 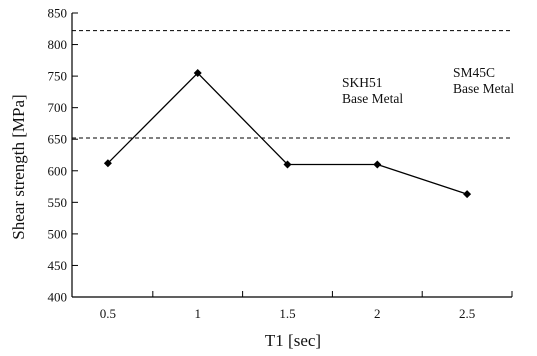 What do you see at coordinates (467, 313) in the screenshot?
I see `x-tick-label: 2.5` at bounding box center [467, 313].